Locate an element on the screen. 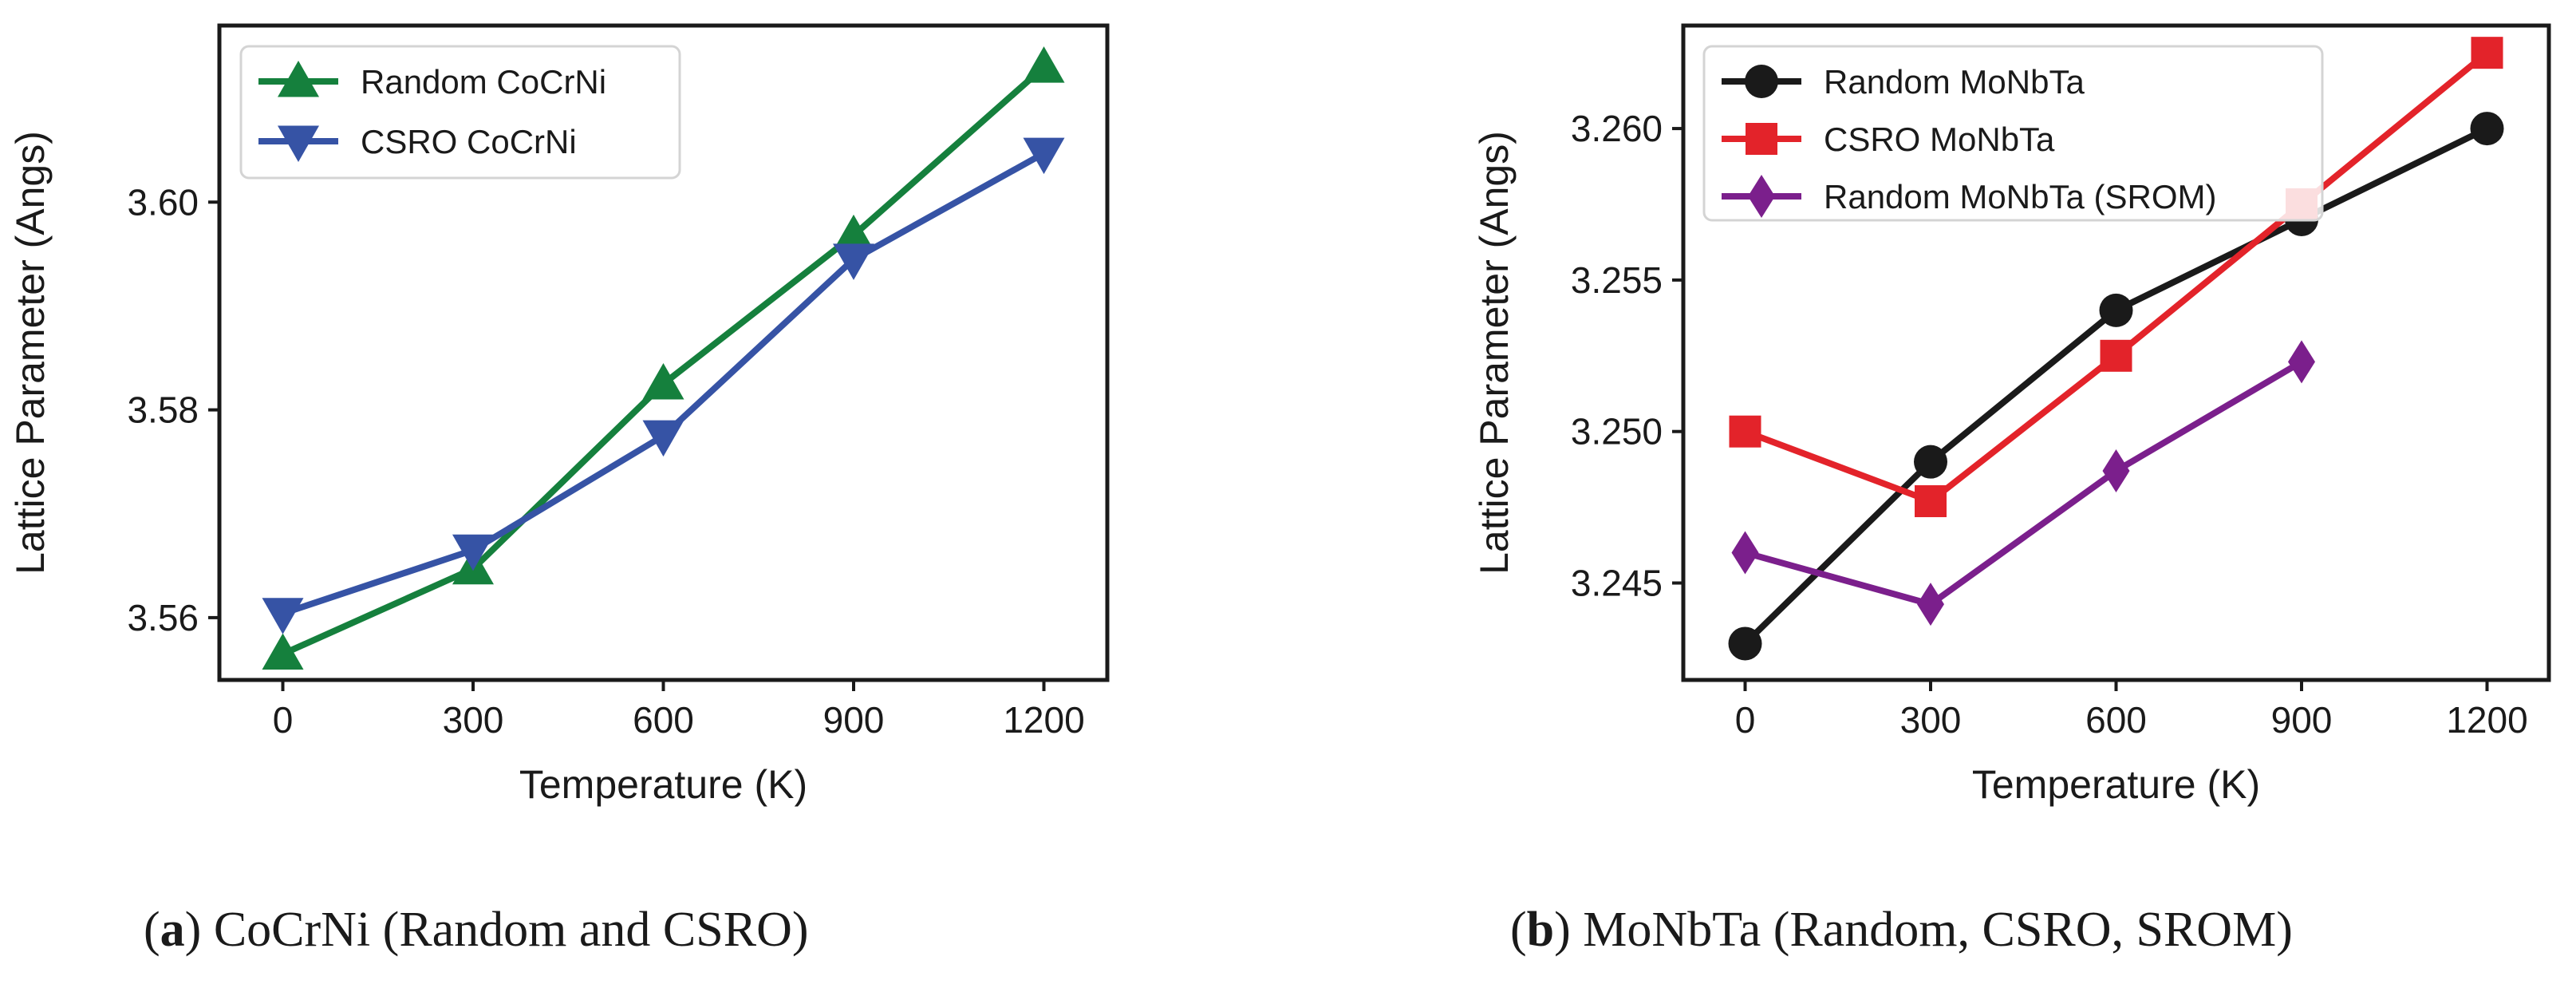 This screenshot has width=2576, height=992. legend-label: CSRO MoNbTa is located at coordinates (1940, 139).